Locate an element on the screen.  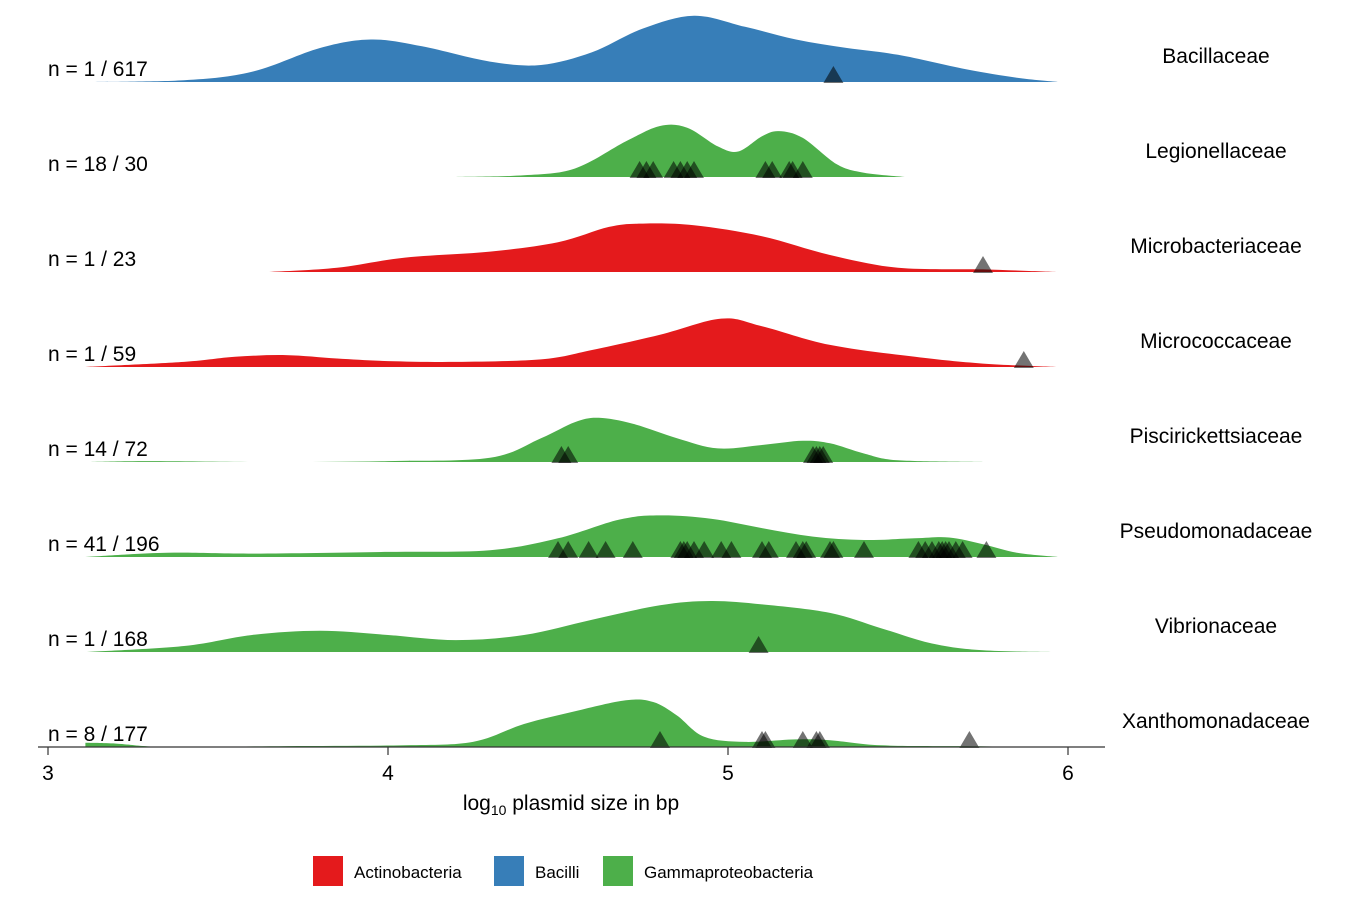
ridge-bacillaceae: n = 1 / 617 Bacillaceae is located at coordinates (659, 49).